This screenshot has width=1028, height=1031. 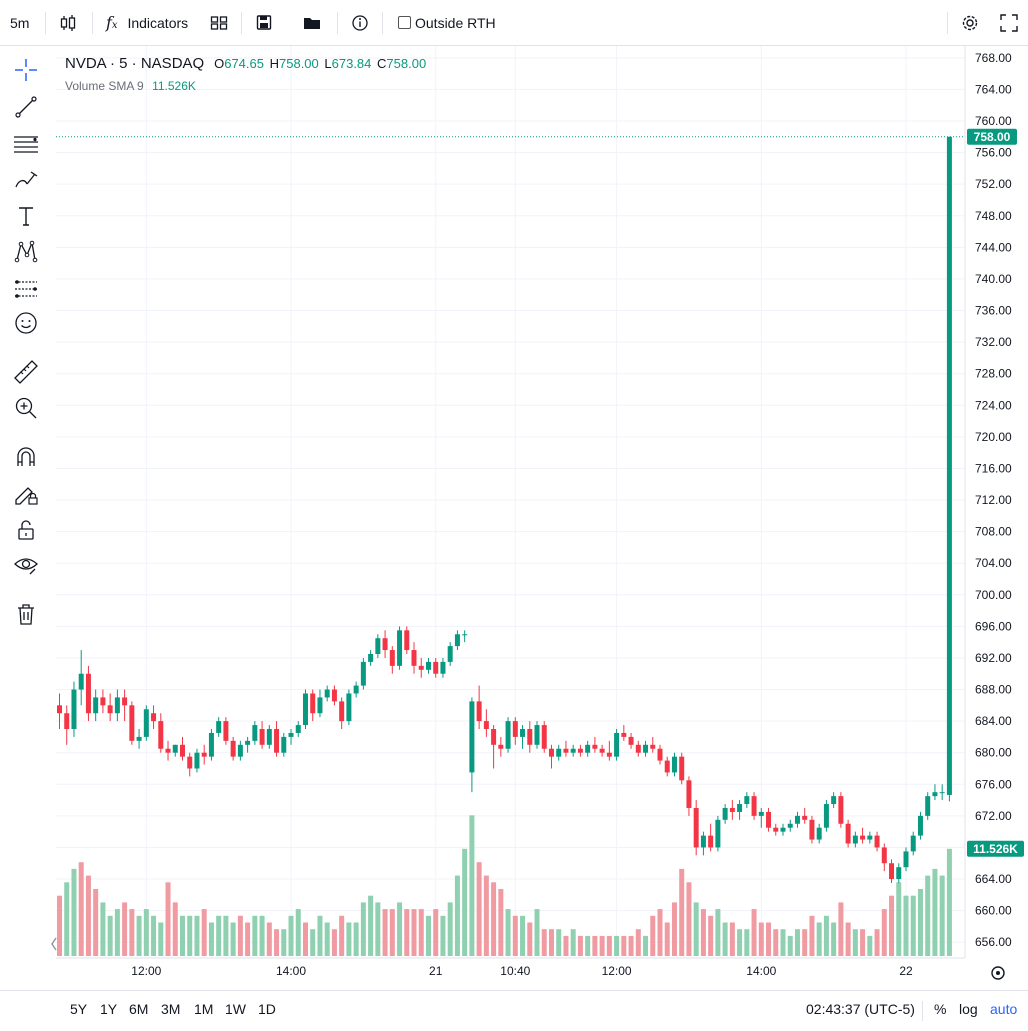 I want to click on brush-tool, so click(x=26, y=180).